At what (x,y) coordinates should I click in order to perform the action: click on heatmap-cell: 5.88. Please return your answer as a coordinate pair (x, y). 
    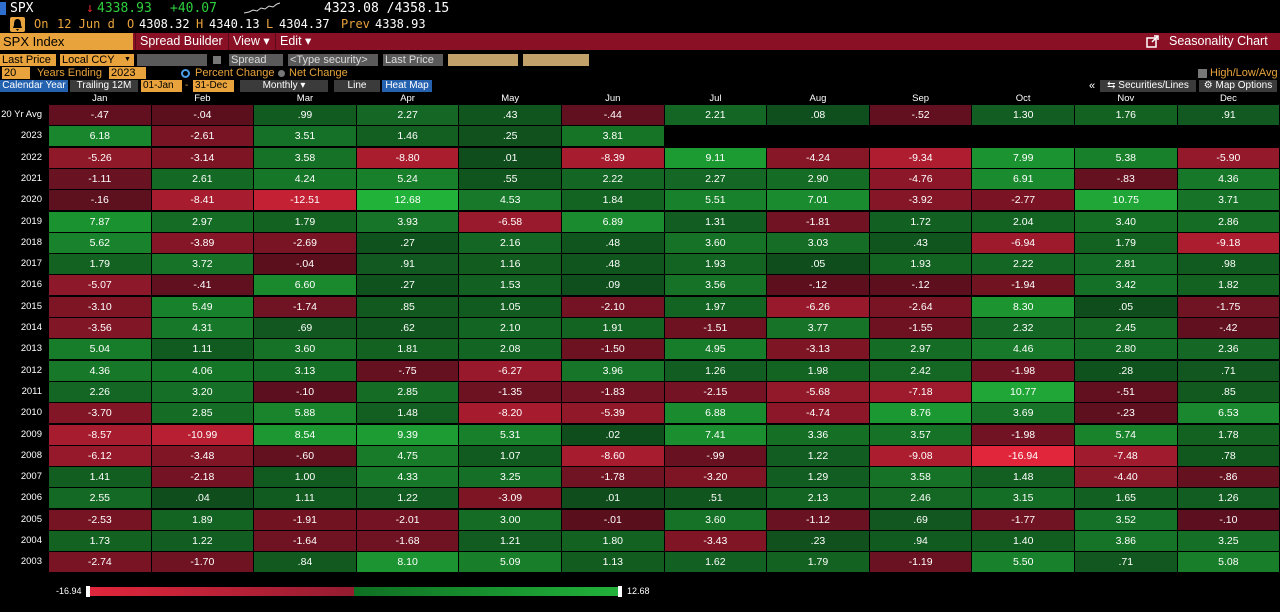
    Looking at the image, I should click on (305, 413).